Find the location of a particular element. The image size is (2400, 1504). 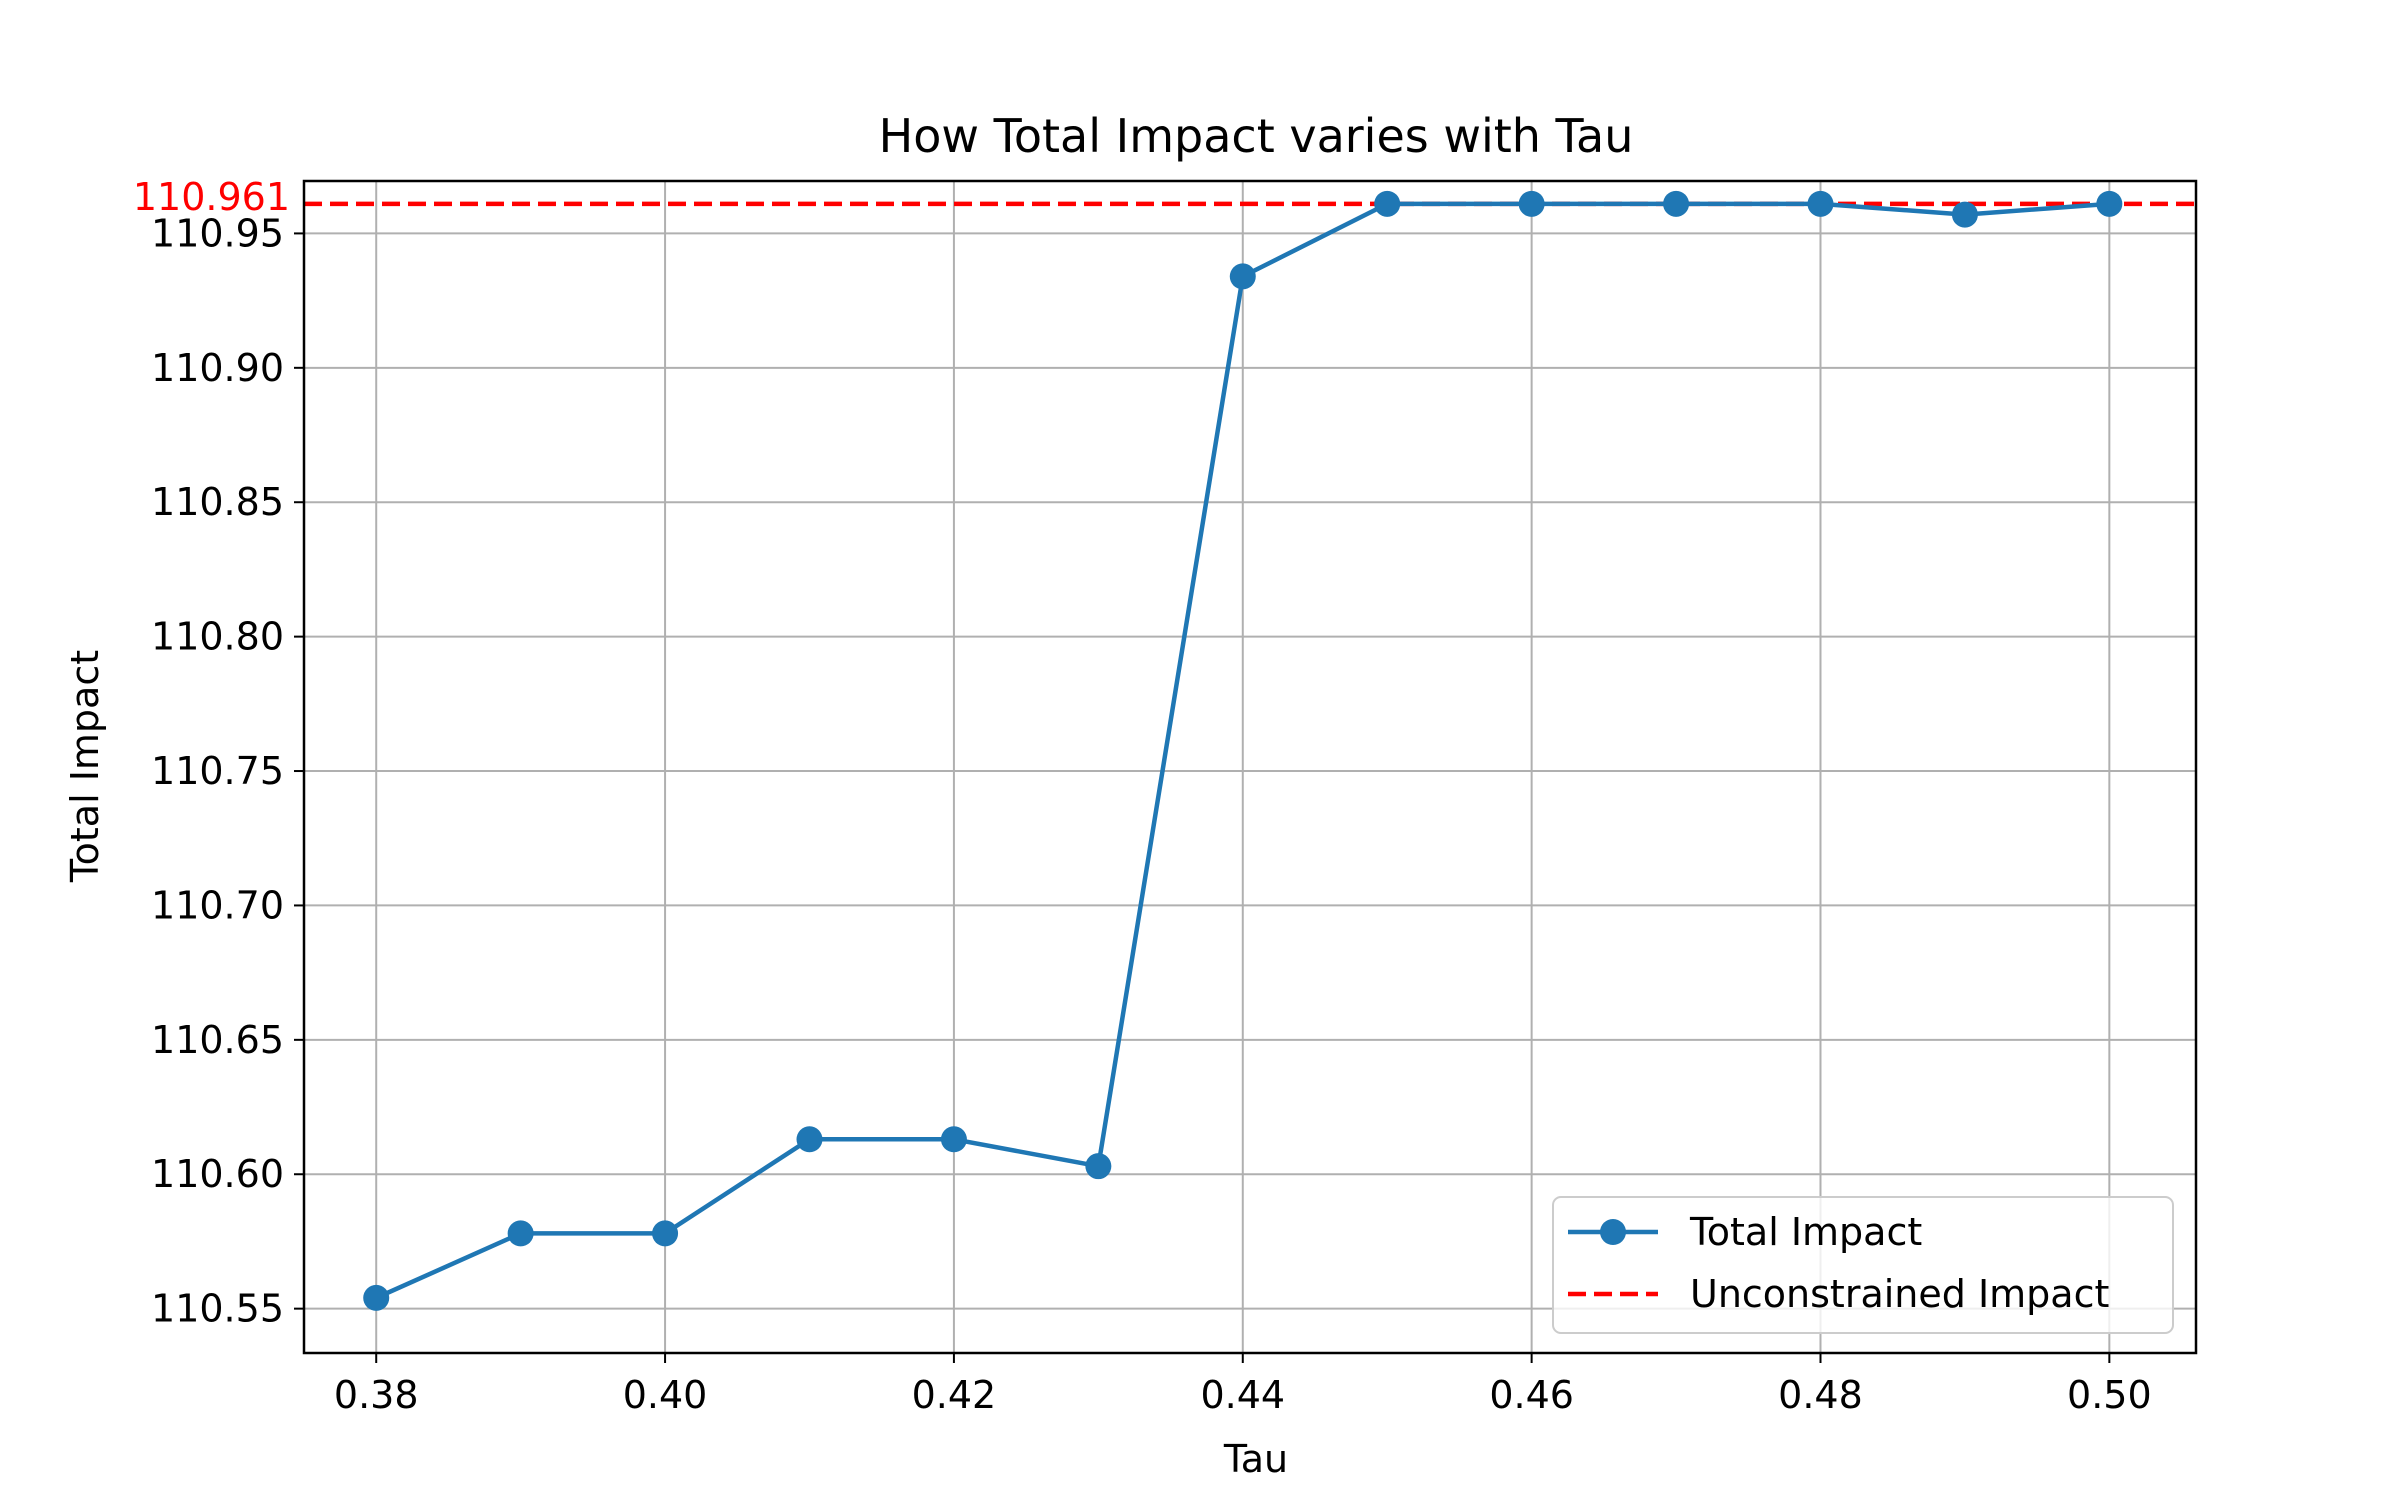

legend-box is located at coordinates (1863, 1265).